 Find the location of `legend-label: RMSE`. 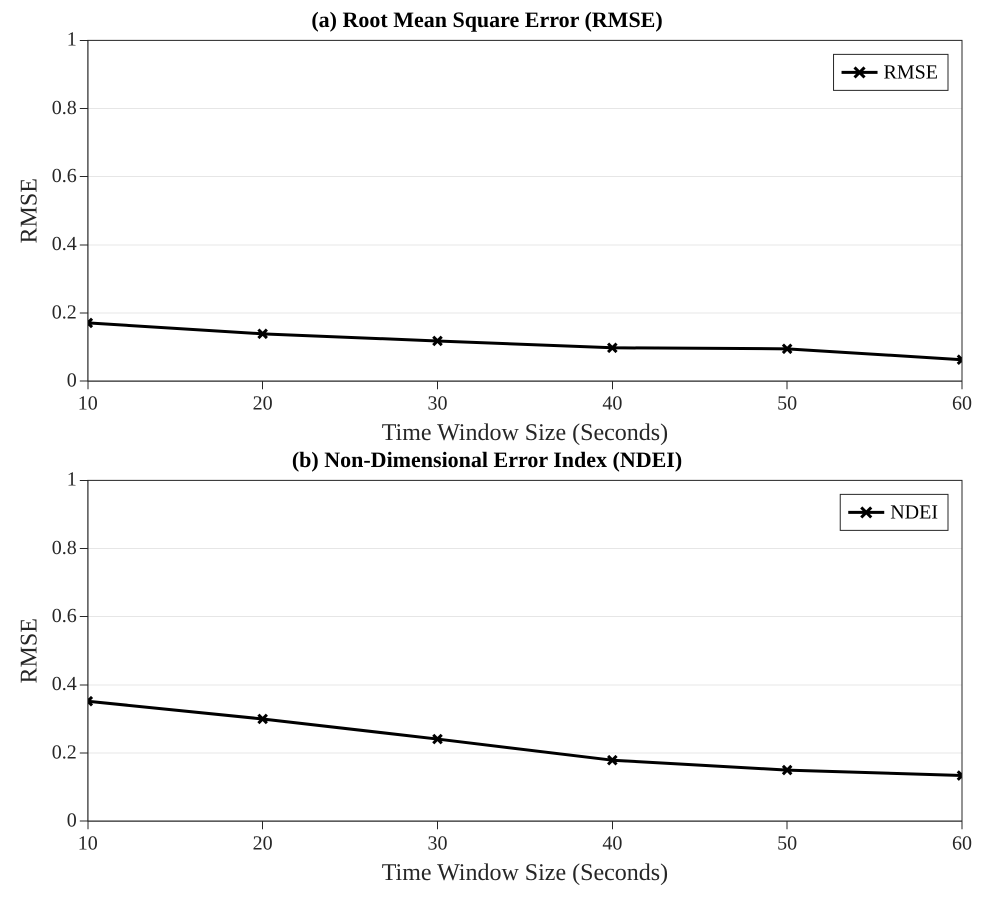

legend-label: RMSE is located at coordinates (911, 73).